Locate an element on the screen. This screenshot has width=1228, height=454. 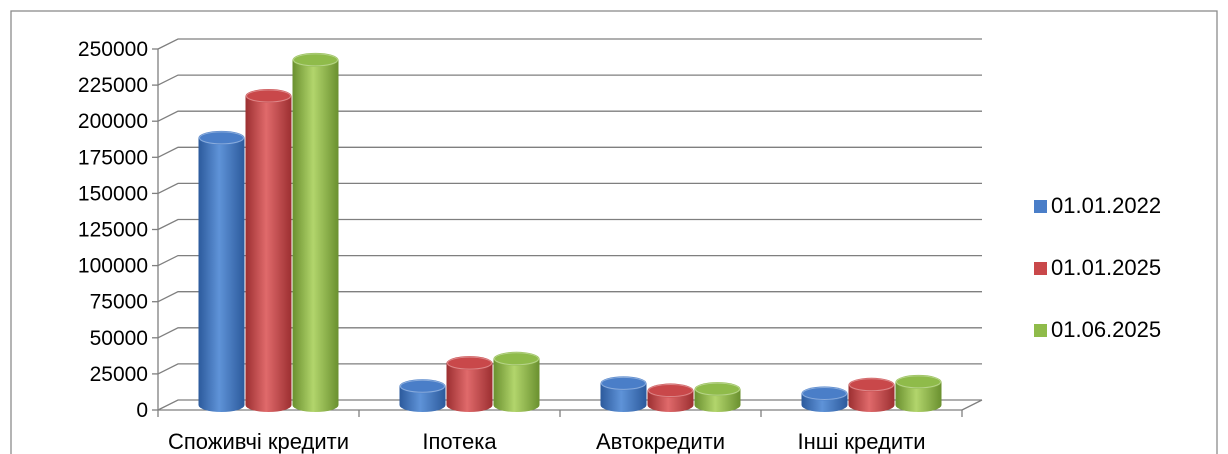
y-tick-label: 100000 is located at coordinates (113, 266).